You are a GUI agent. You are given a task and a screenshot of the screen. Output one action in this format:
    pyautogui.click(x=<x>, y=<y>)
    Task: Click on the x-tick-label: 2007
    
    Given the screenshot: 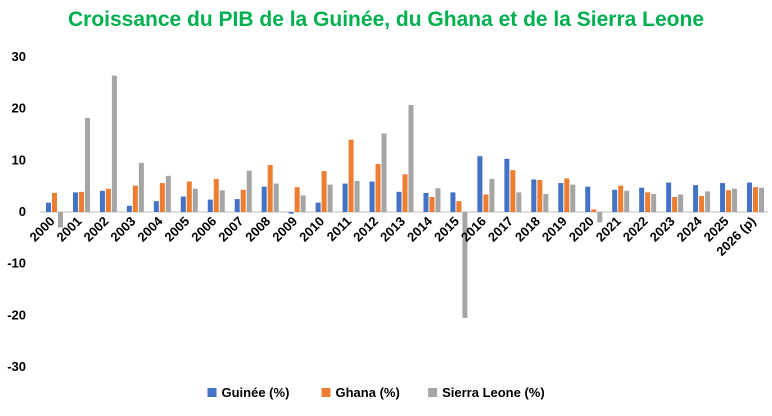 What is the action you would take?
    pyautogui.click(x=230, y=229)
    